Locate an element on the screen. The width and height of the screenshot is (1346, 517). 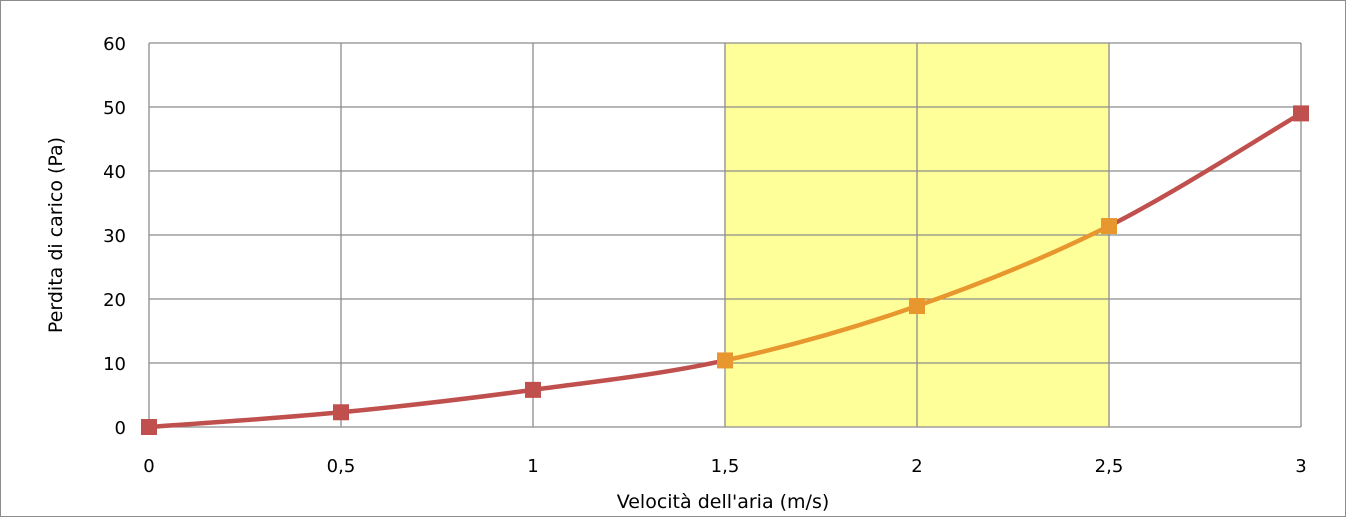
x-axis-title: Velocità dell'aria (m/s) is located at coordinates (723, 502).